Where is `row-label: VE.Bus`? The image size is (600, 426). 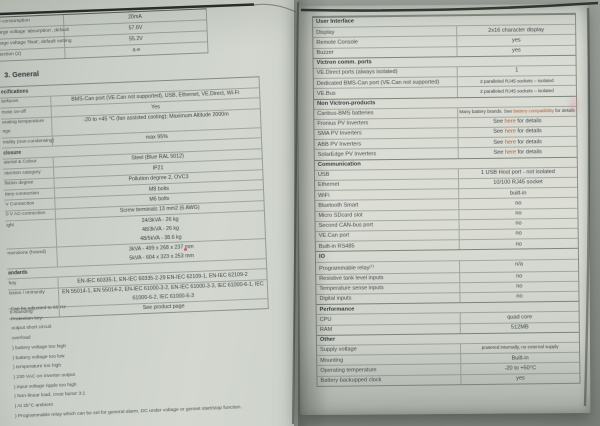
row-label: VE.Bus is located at coordinates (326, 93).